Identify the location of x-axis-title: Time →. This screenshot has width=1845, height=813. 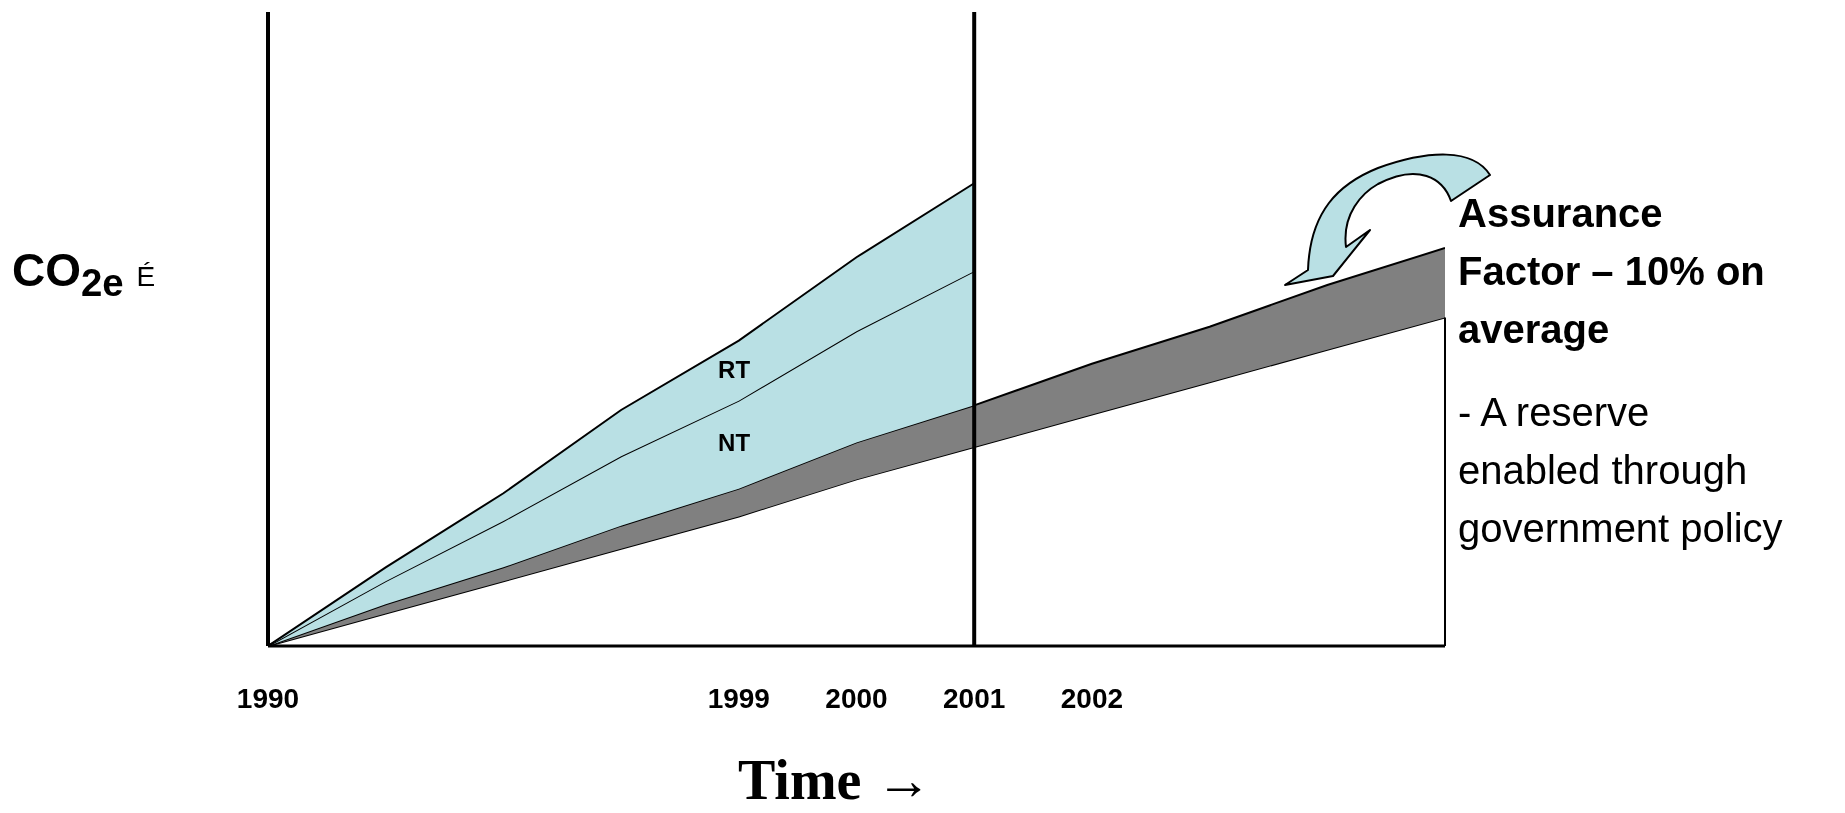
(835, 780).